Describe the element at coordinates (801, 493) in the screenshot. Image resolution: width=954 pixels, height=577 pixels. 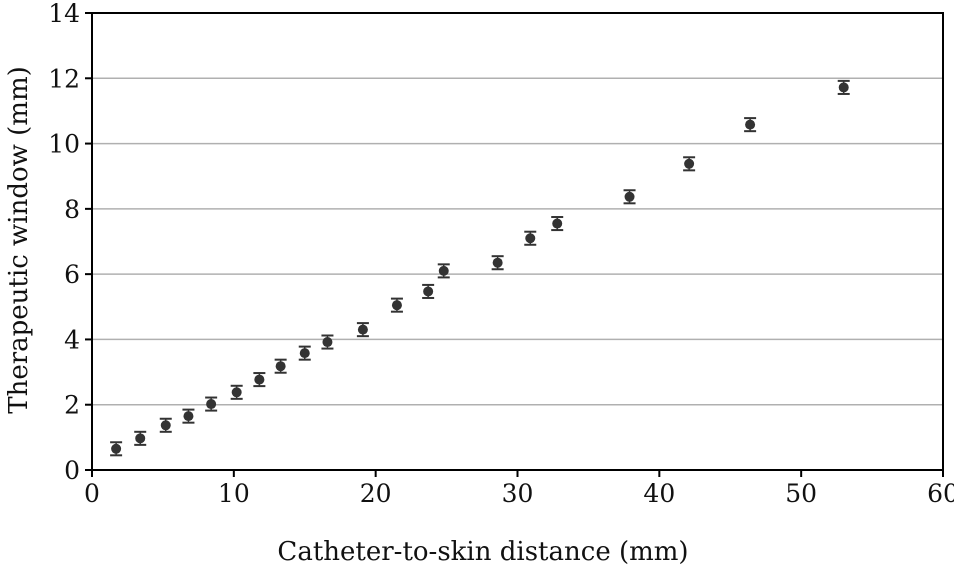
I see `x-tick-label: 50` at that location.